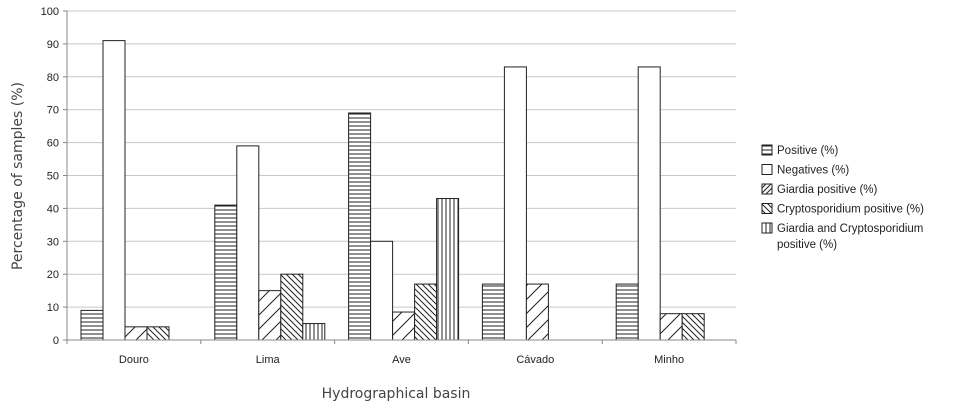 This screenshot has height=405, width=959. What do you see at coordinates (493, 312) in the screenshot?
I see `bar-cávado-series-1` at bounding box center [493, 312].